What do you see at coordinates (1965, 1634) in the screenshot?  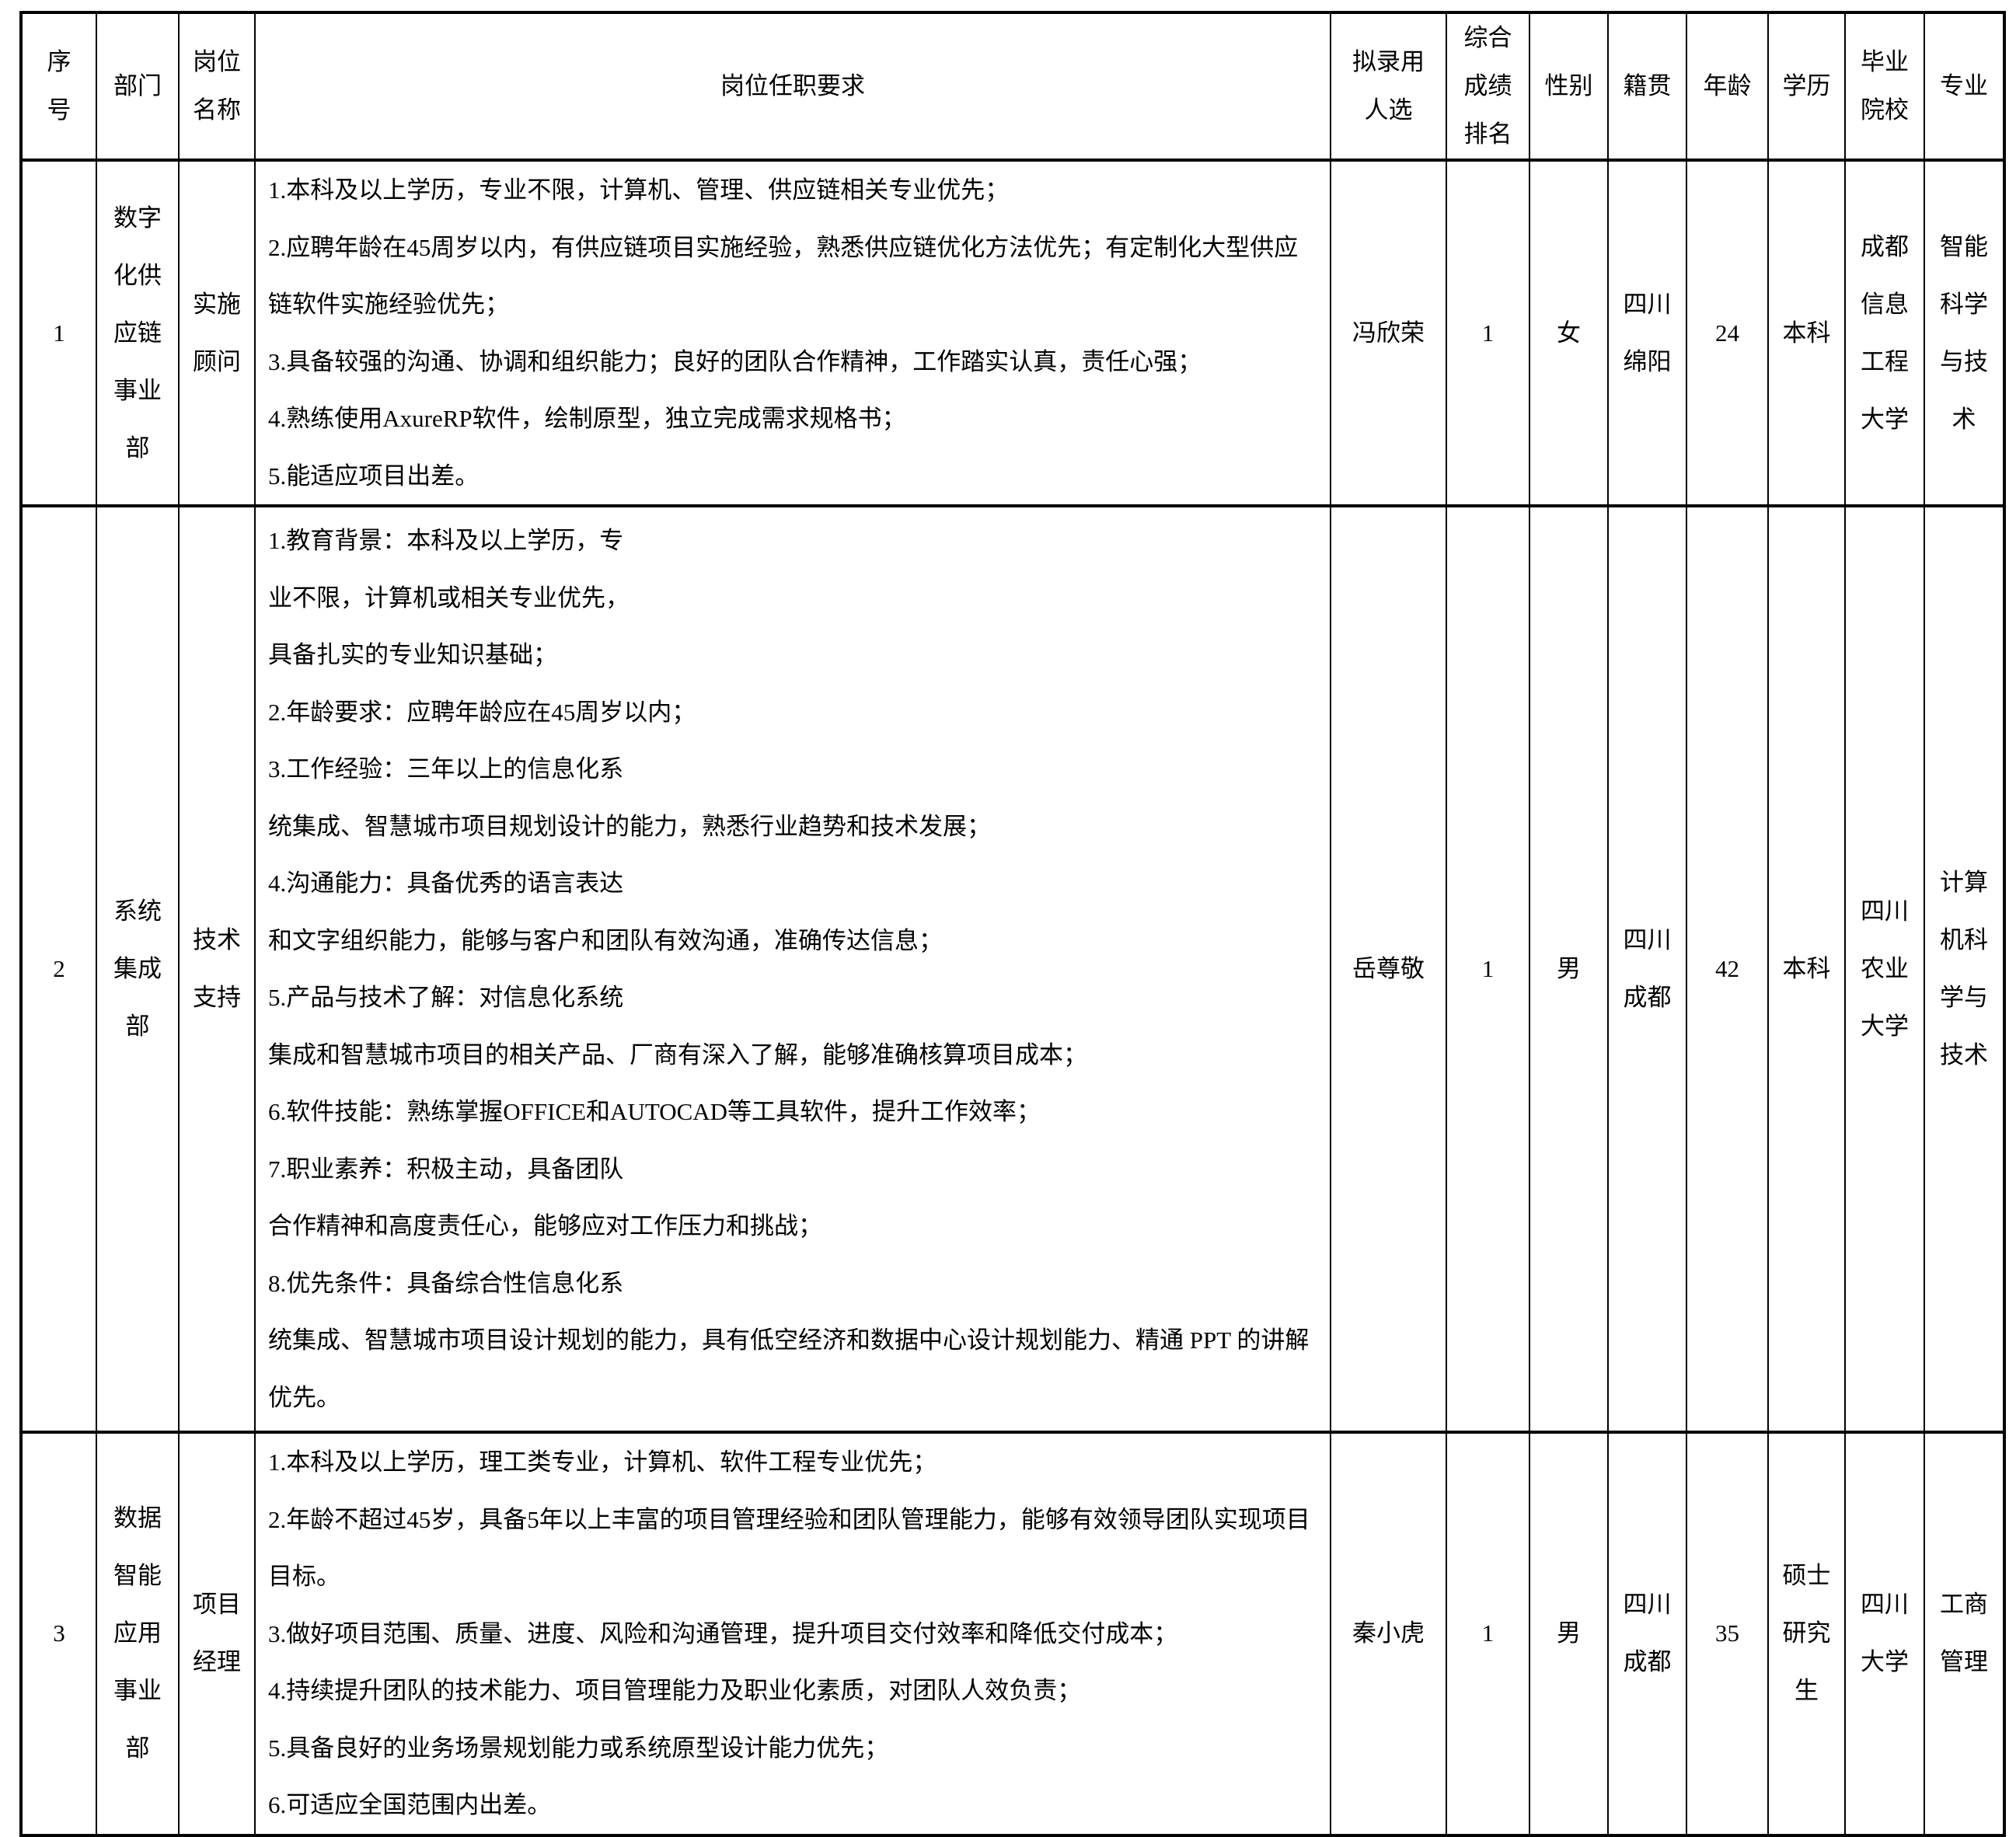 I see `cell-major: 工商 管理` at bounding box center [1965, 1634].